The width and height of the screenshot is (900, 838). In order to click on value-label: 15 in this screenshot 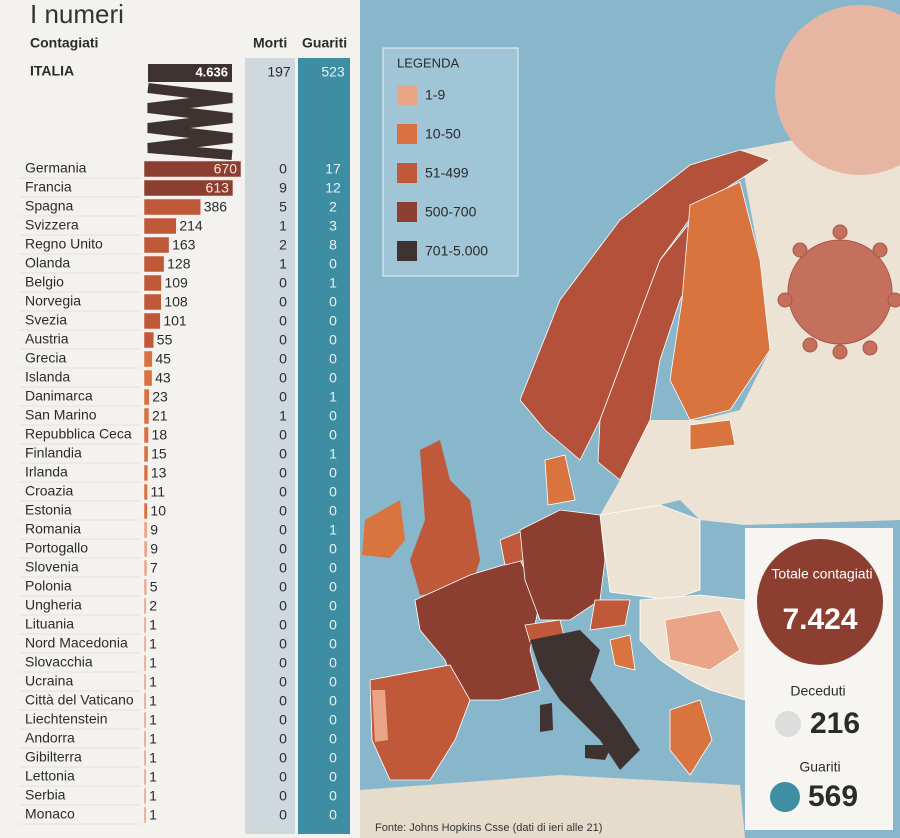, I will do `click(159, 454)`.